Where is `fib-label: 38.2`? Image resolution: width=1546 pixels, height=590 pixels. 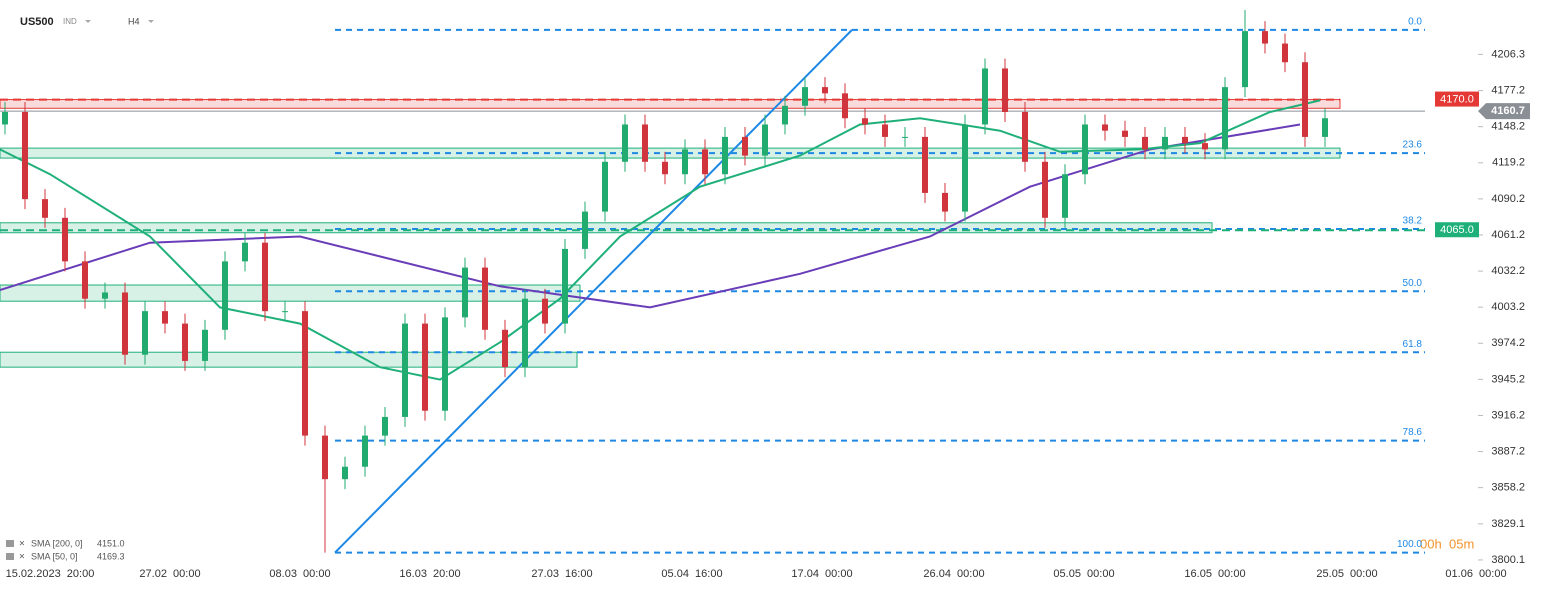 fib-label: 38.2 is located at coordinates (1413, 221).